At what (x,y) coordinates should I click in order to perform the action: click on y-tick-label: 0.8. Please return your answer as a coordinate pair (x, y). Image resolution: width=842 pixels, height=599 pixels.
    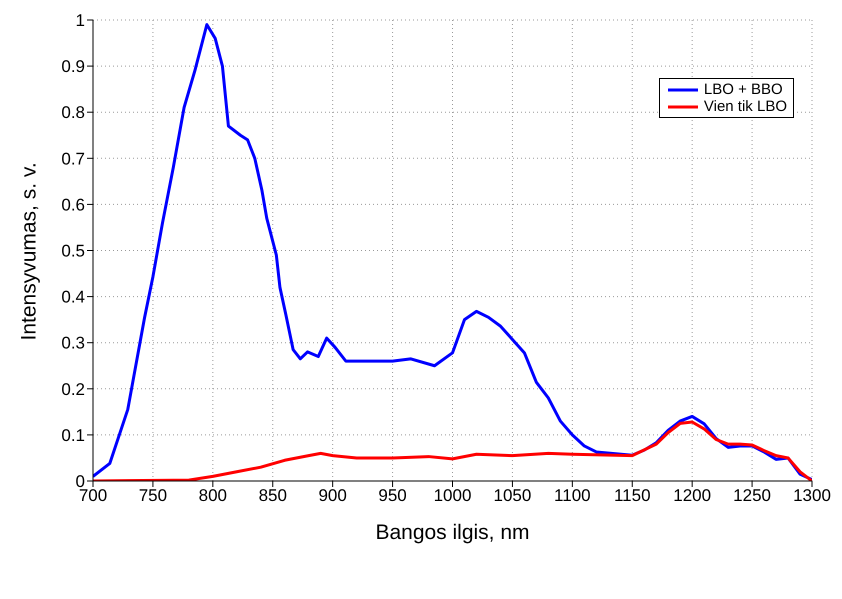
    Looking at the image, I should click on (73, 112).